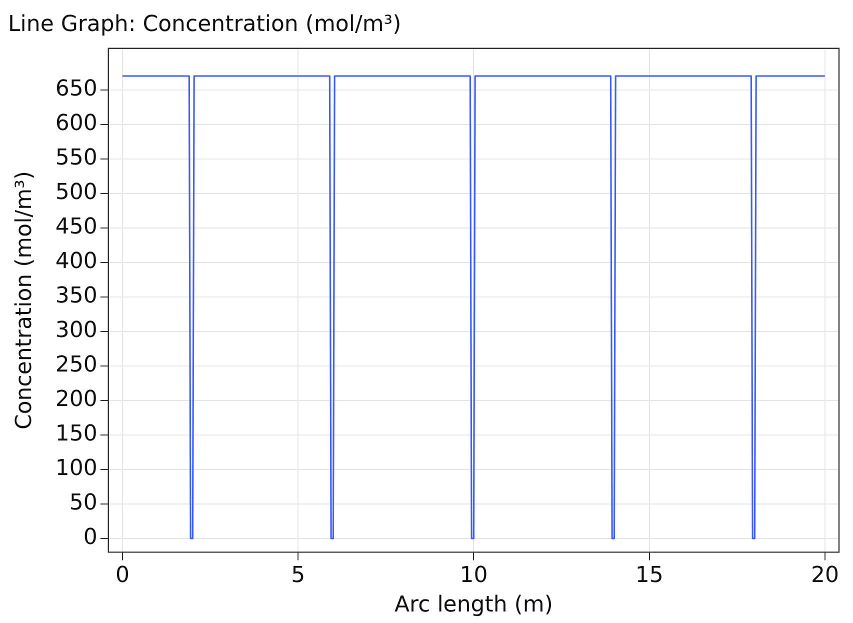 Image resolution: width=853 pixels, height=623 pixels. What do you see at coordinates (824, 575) in the screenshot?
I see `x-tick-label: 20` at bounding box center [824, 575].